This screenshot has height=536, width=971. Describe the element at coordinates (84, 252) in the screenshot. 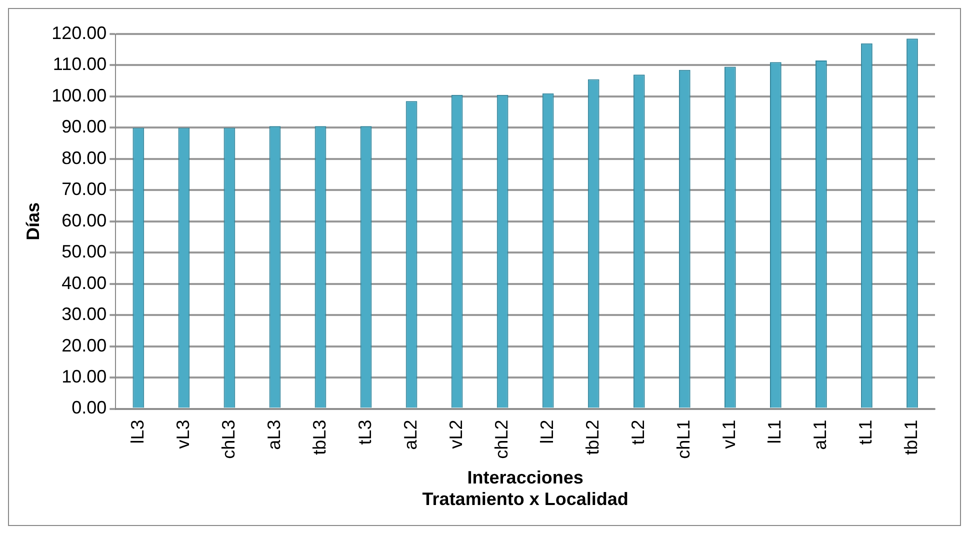

I see `y-tick-label: 50.00` at that location.